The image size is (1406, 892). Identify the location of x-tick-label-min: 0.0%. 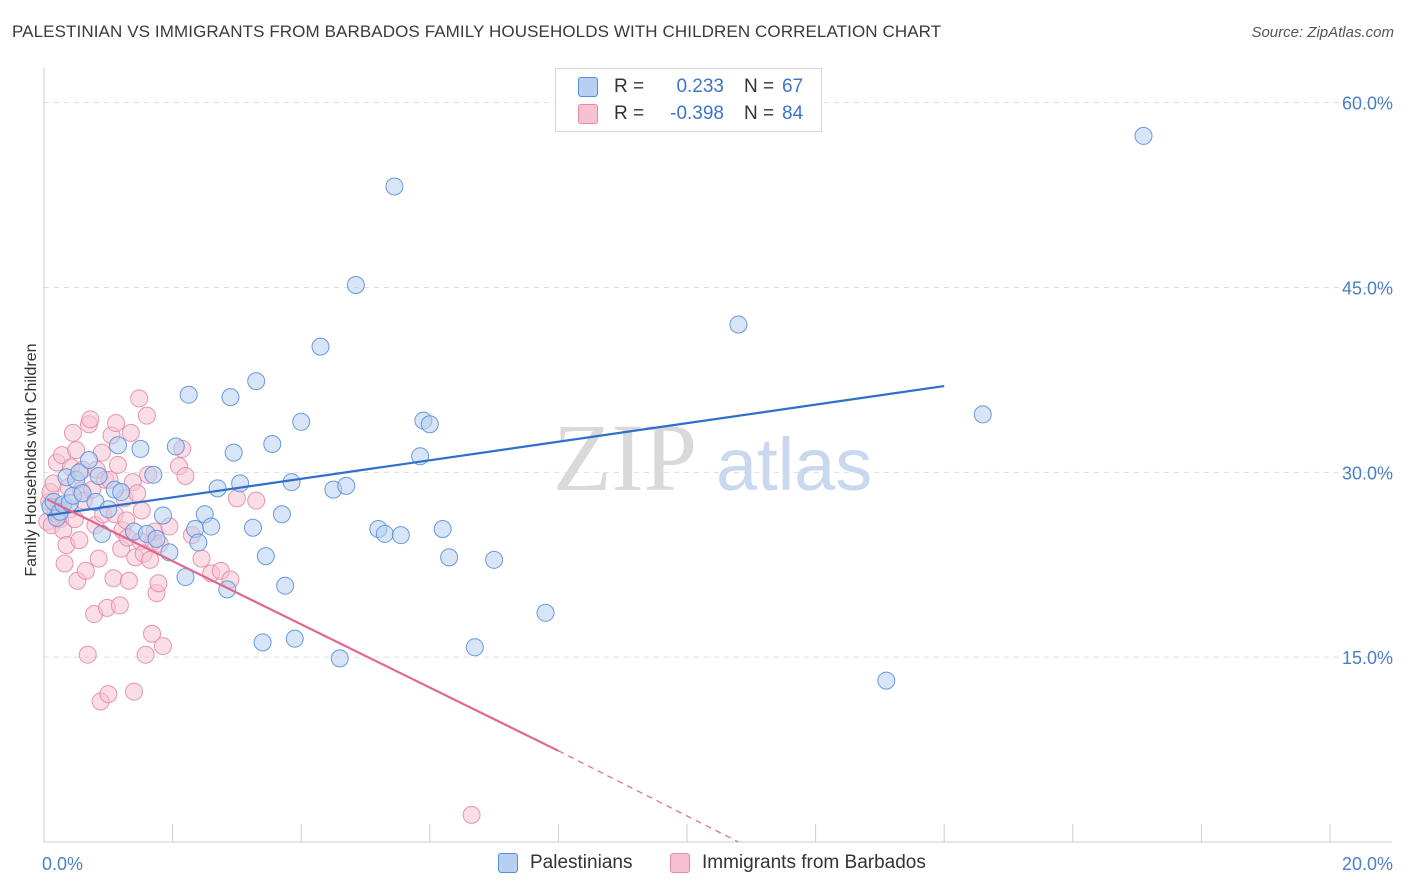
(62, 864).